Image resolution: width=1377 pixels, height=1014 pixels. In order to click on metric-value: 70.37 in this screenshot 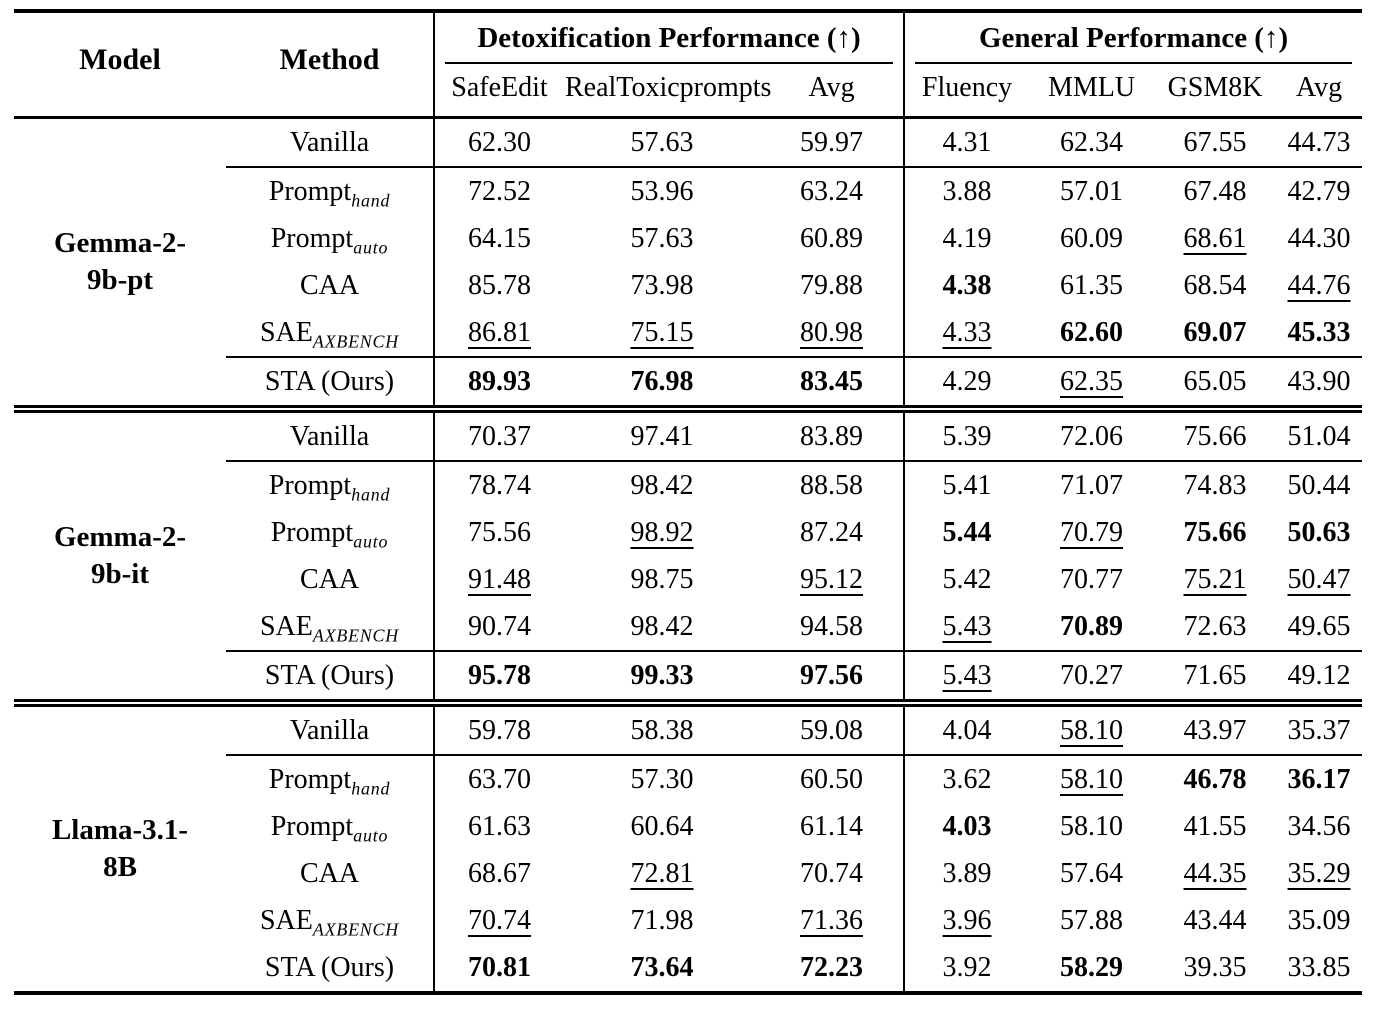, I will do `click(498, 433)`.